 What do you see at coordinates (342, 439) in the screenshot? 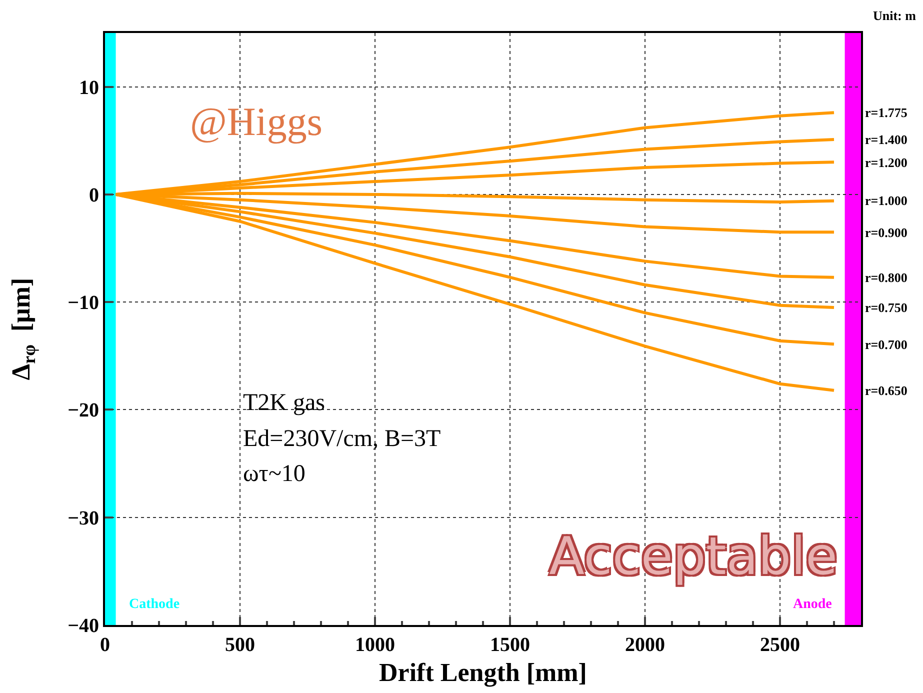
I see `annotation: Ed=230V/cm, B=3T` at bounding box center [342, 439].